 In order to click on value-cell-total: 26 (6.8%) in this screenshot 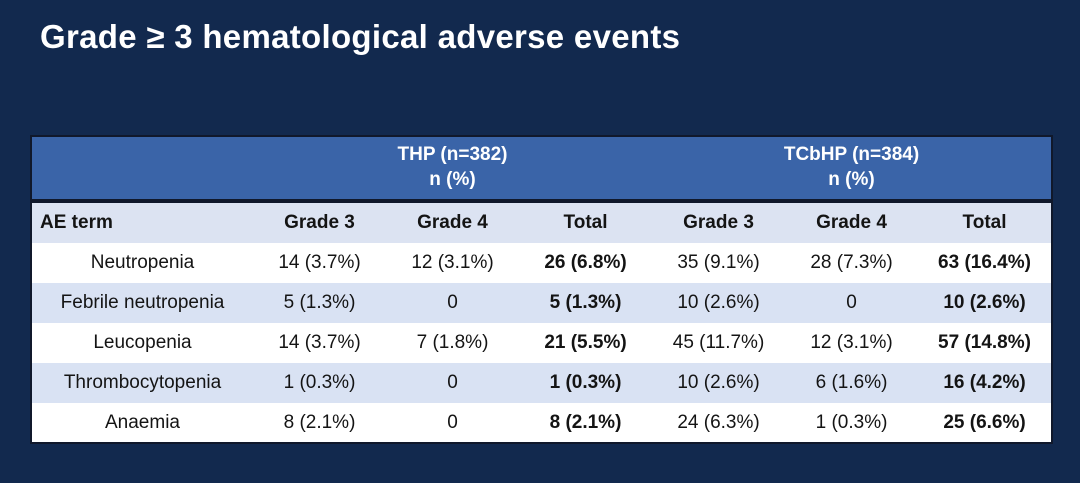, I will do `click(586, 263)`.